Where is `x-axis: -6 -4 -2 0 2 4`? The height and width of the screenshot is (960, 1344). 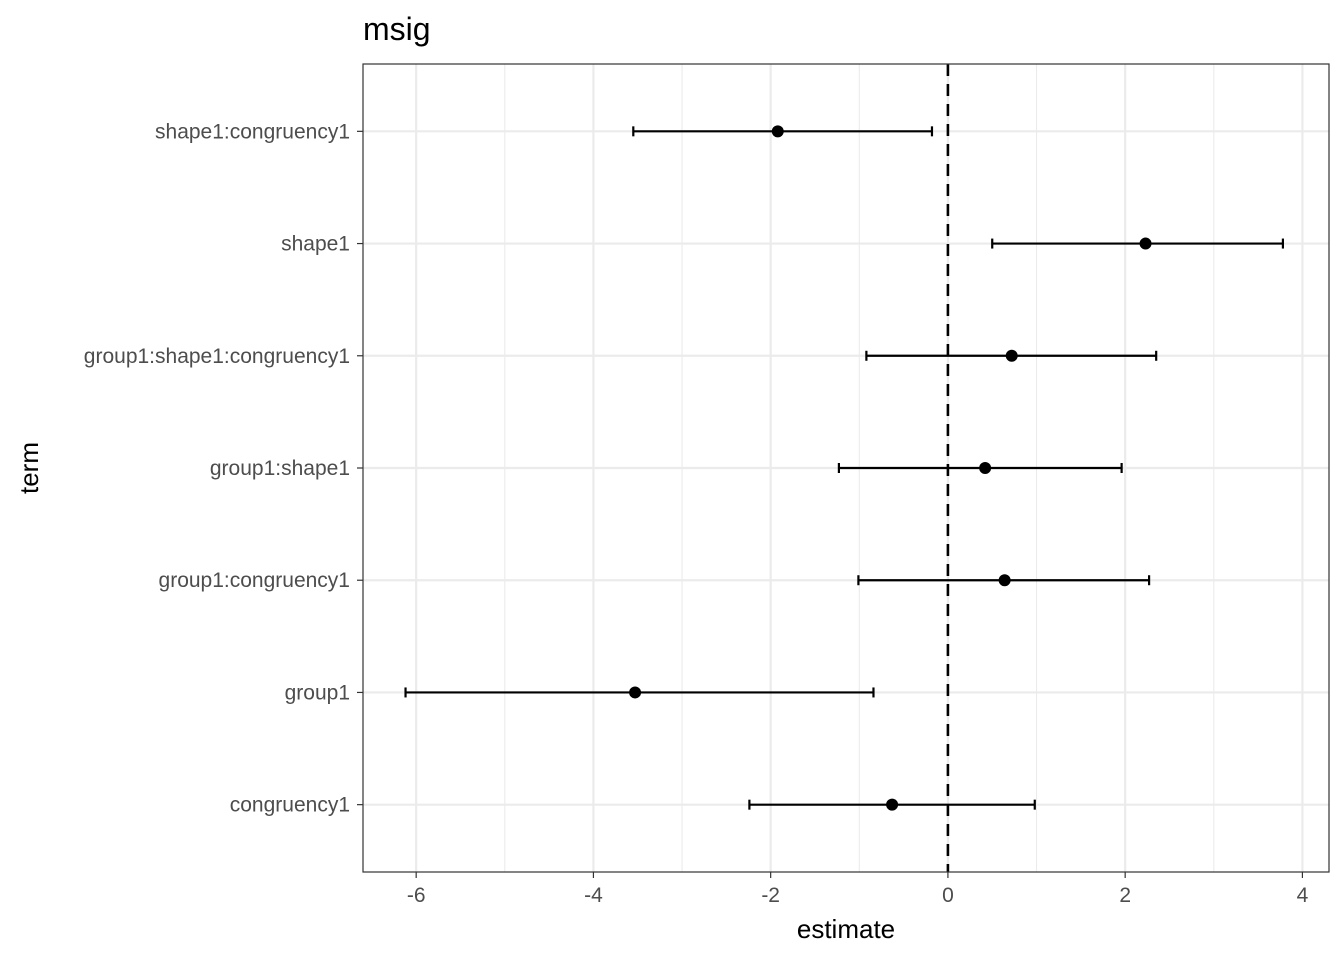 x-axis: -6 -4 -2 0 2 4 is located at coordinates (858, 889).